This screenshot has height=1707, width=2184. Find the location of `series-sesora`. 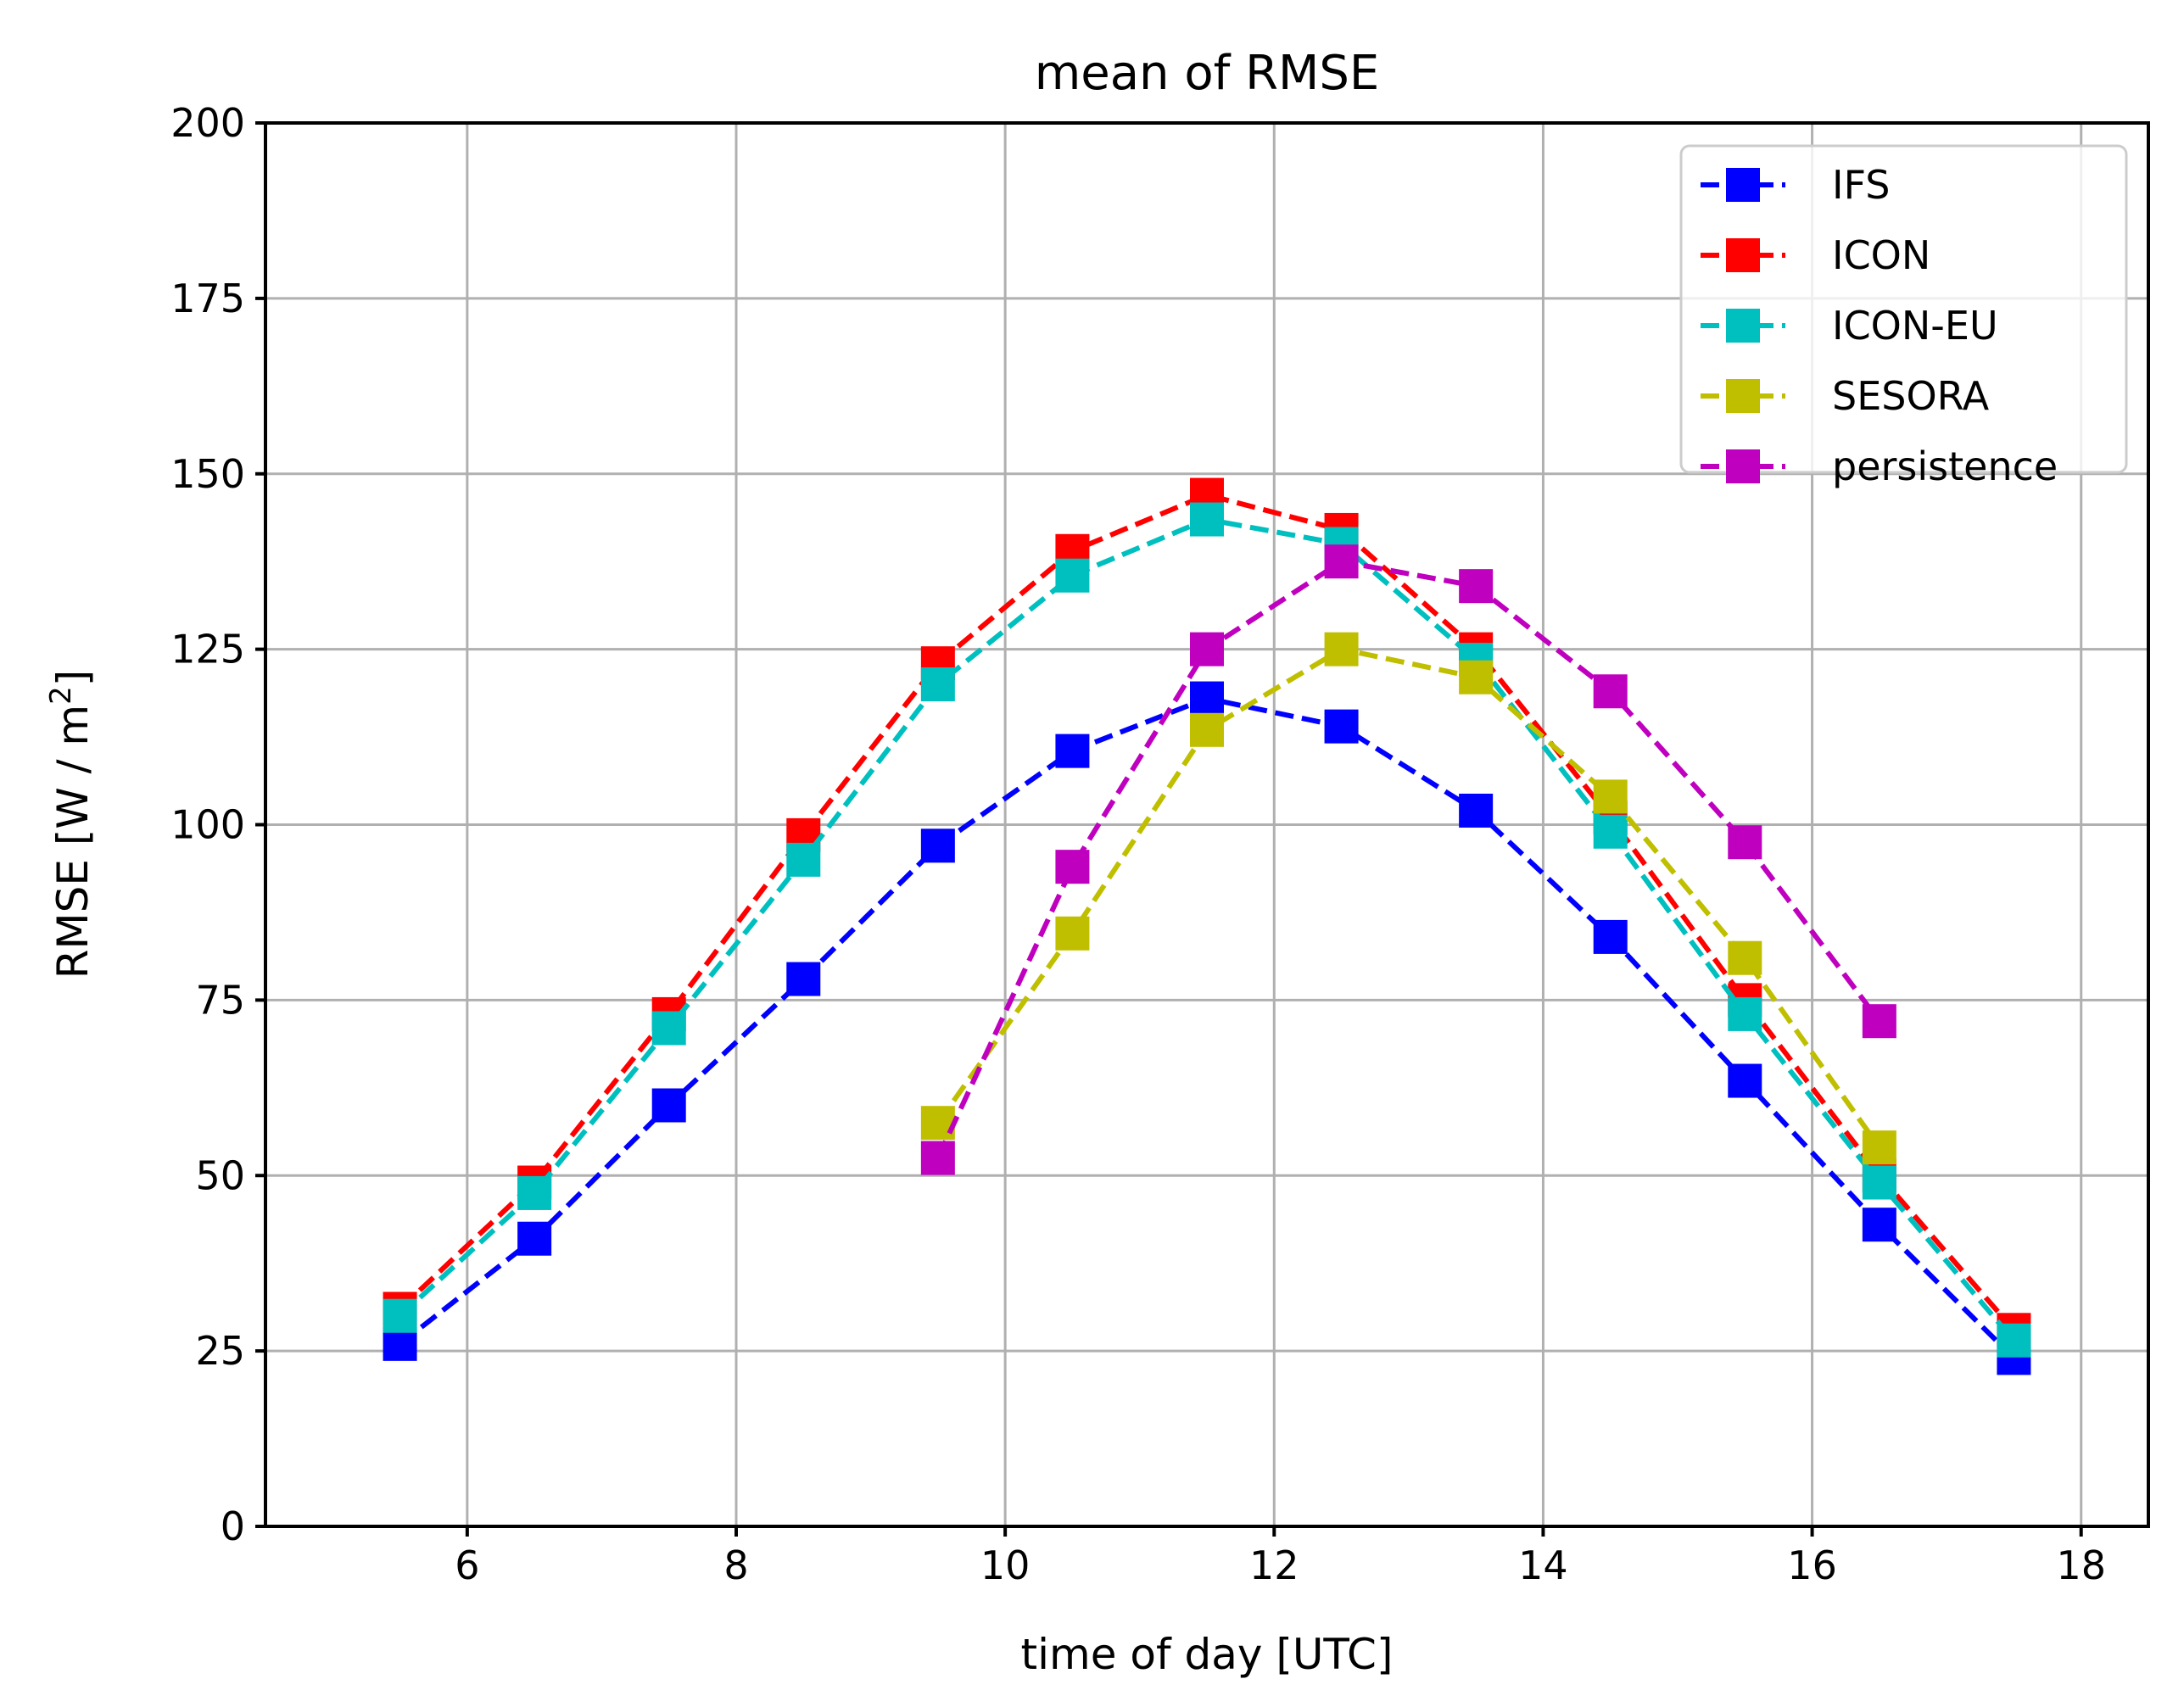

series-sesora is located at coordinates (1408, 898).